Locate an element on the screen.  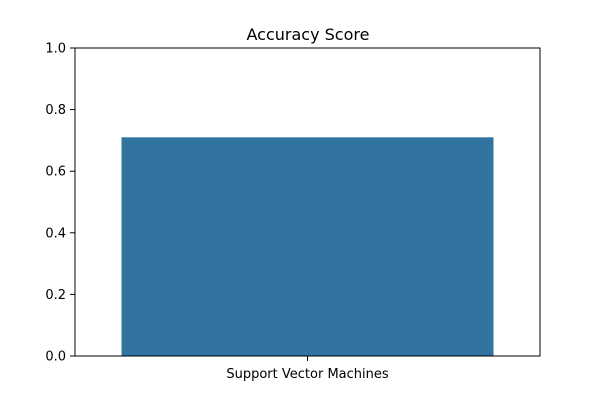
y-tick-label: 1.0 is located at coordinates (55, 49).